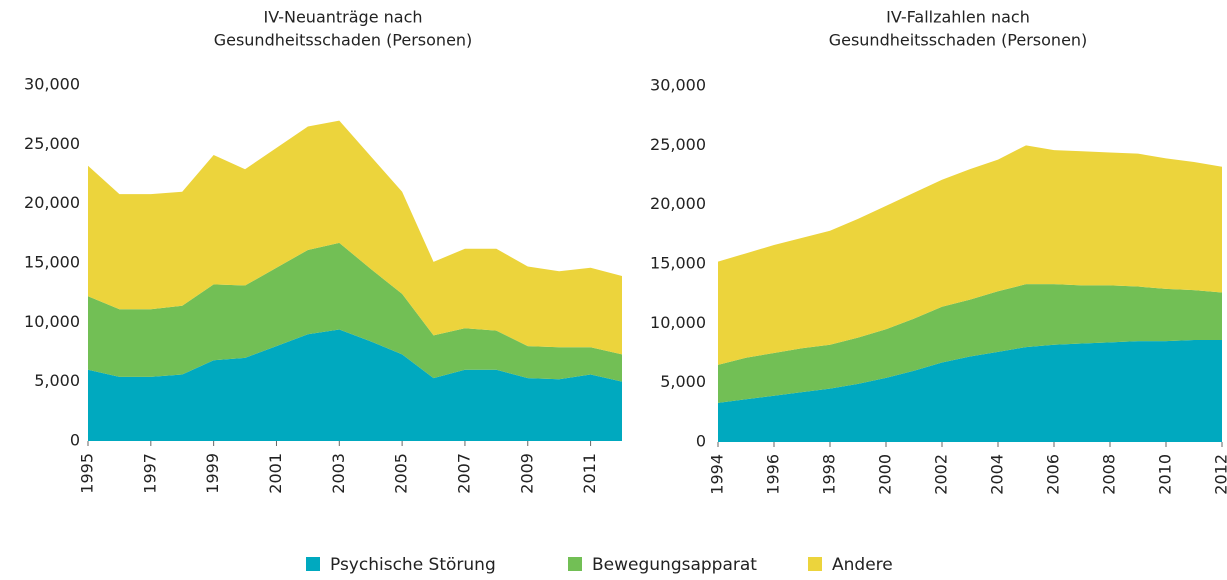  Describe the element at coordinates (338, 473) in the screenshot. I see `x-tick-label: 2003` at that location.